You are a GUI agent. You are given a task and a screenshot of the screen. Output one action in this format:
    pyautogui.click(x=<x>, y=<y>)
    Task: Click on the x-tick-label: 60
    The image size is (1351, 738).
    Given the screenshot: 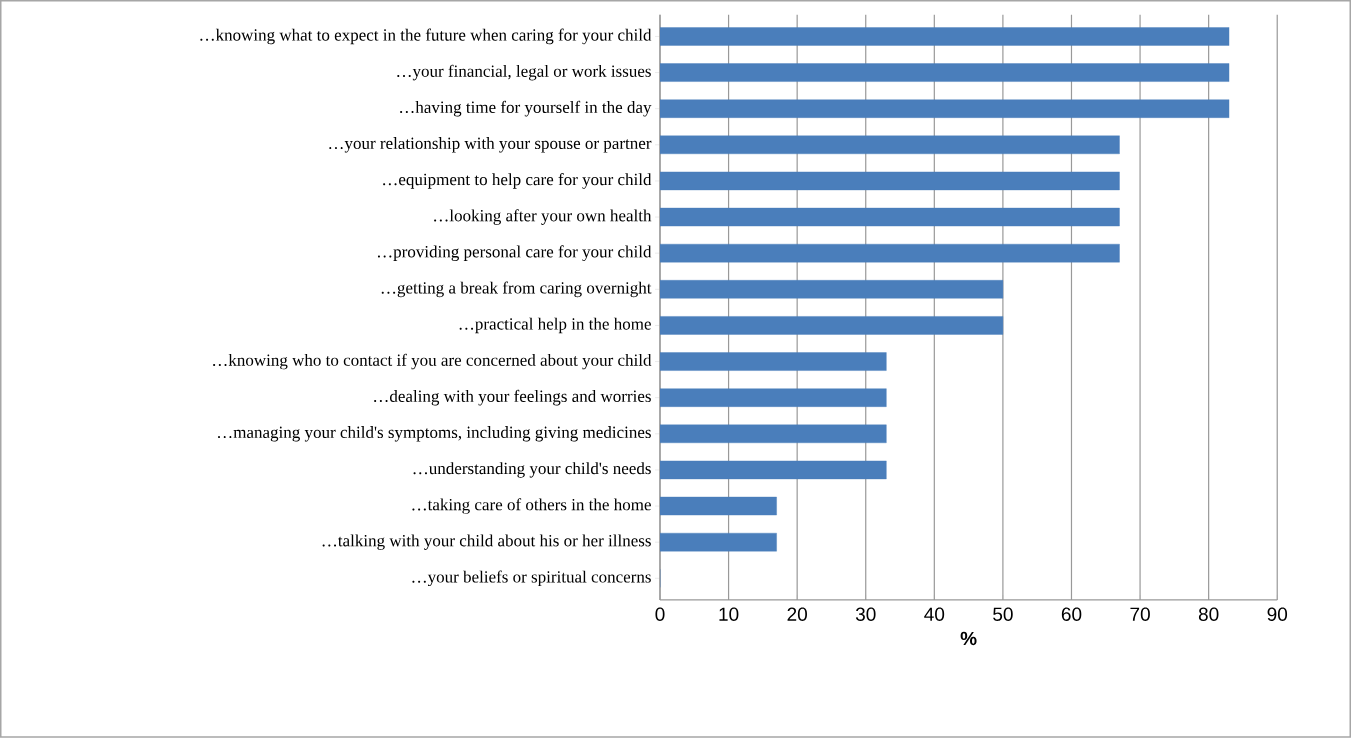 What is the action you would take?
    pyautogui.click(x=1071, y=614)
    